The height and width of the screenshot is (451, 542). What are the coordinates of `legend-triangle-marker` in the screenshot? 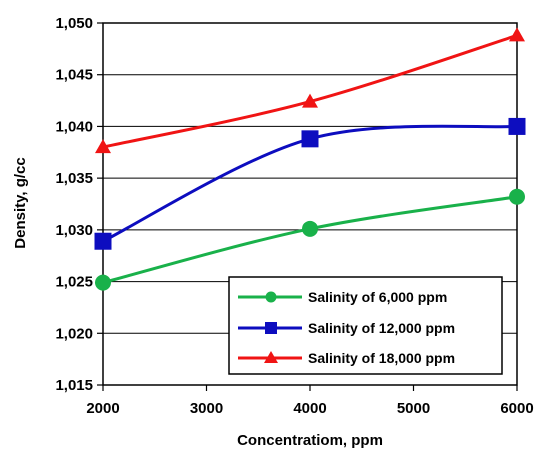 It's located at (271, 357).